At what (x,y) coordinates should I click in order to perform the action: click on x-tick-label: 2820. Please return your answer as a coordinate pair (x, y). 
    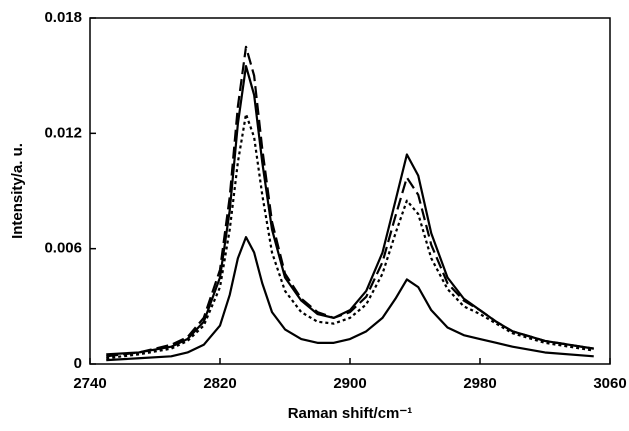
    Looking at the image, I should click on (219, 383).